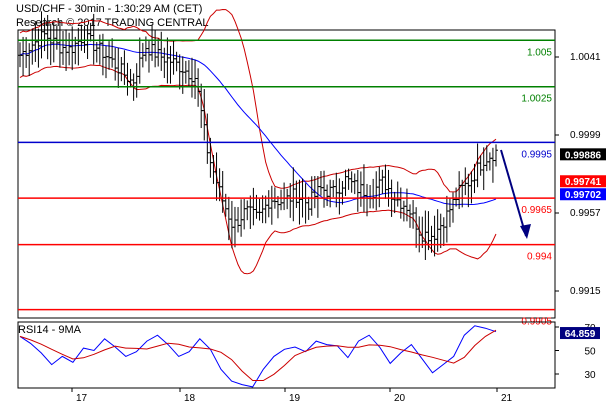 Image resolution: width=610 pixels, height=415 pixels. What do you see at coordinates (513, 193) in the screenshot?
I see `projection-arrow-line` at bounding box center [513, 193].